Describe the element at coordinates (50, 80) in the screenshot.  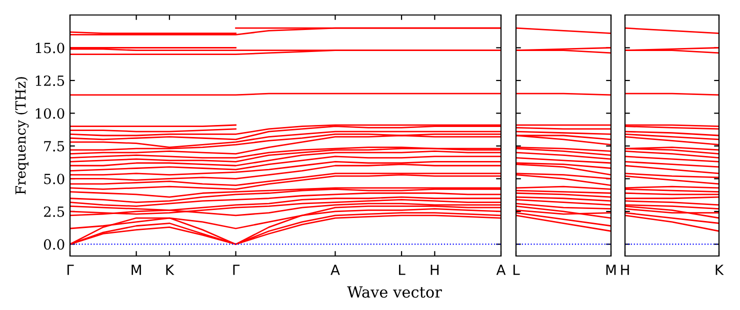
I see `y-tick-label: 12.5` at that location.